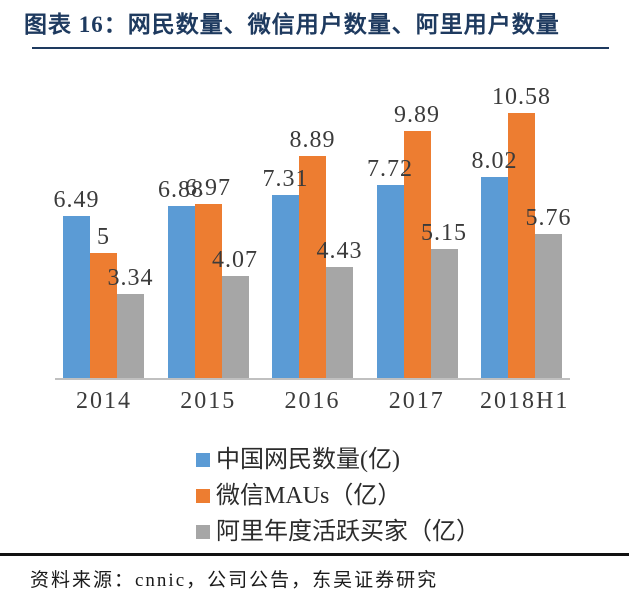  Describe the element at coordinates (203, 459) in the screenshot. I see `legend-swatch-china-netizens` at that location.